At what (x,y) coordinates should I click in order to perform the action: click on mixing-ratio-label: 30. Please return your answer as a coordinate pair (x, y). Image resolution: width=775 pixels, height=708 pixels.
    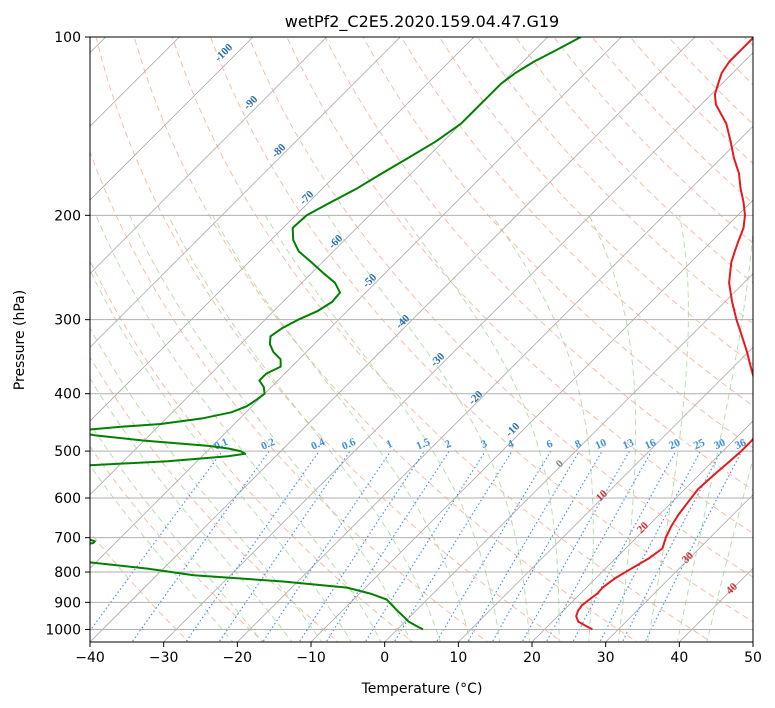
    Looking at the image, I should click on (719, 444).